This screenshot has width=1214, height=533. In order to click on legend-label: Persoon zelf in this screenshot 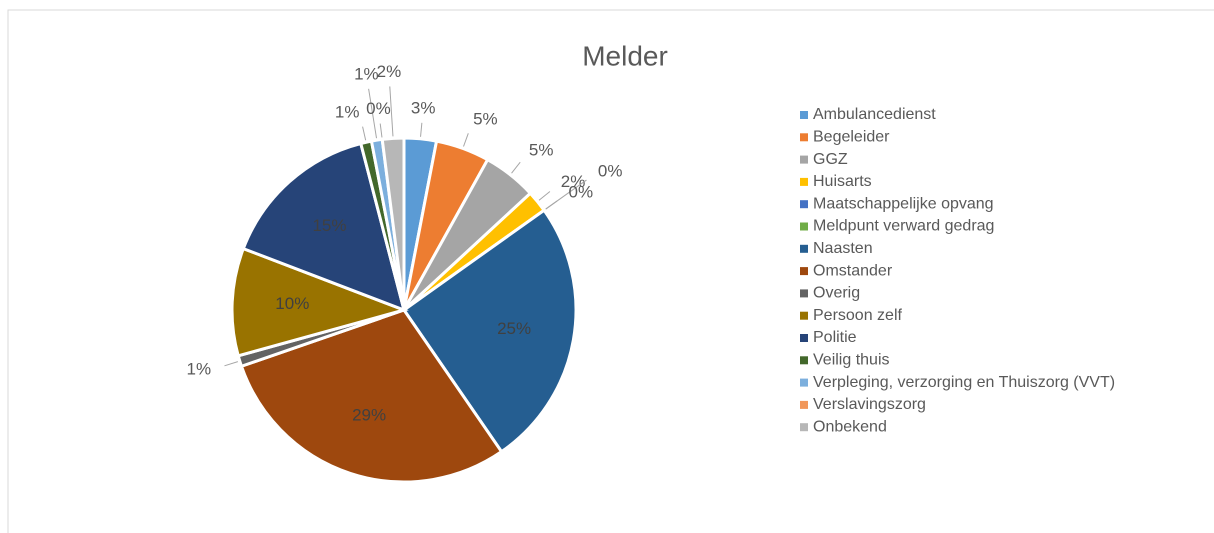, I will do `click(857, 315)`.